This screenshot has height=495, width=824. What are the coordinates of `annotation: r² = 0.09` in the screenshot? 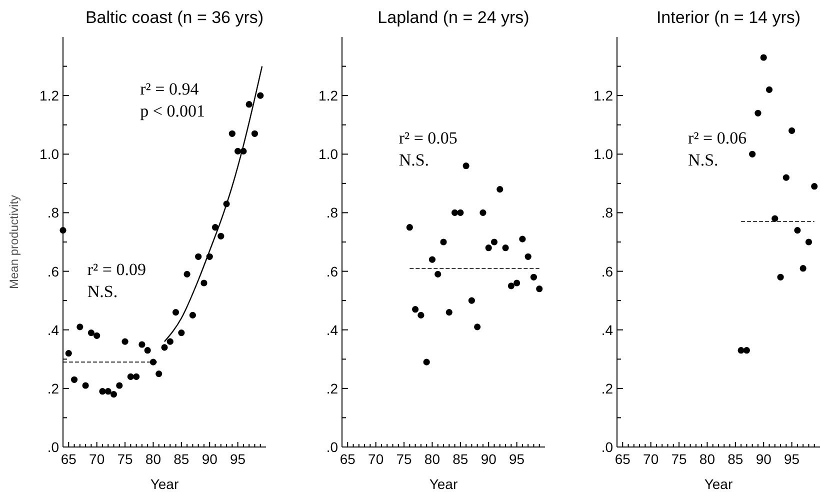 It's located at (116, 269).